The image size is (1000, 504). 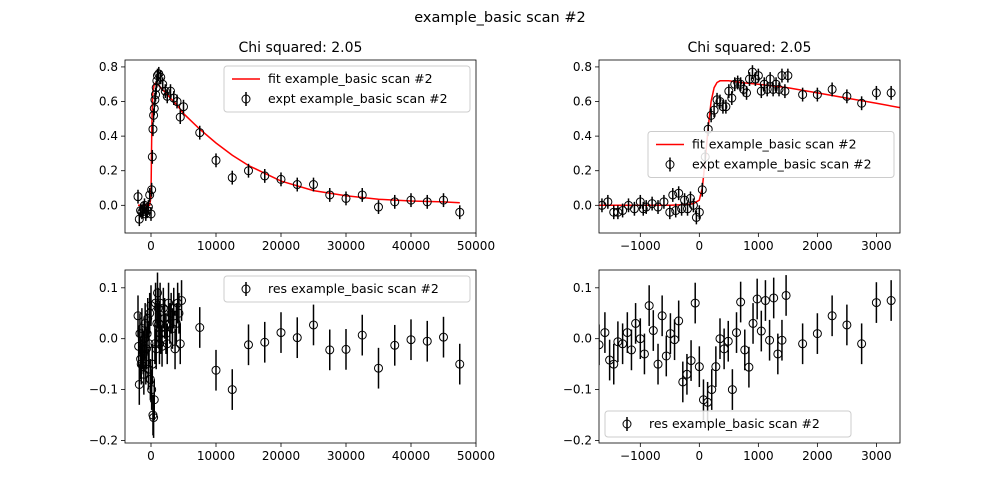 What do you see at coordinates (500, 18) in the screenshot?
I see `figure-title: example_basic scan #2` at bounding box center [500, 18].